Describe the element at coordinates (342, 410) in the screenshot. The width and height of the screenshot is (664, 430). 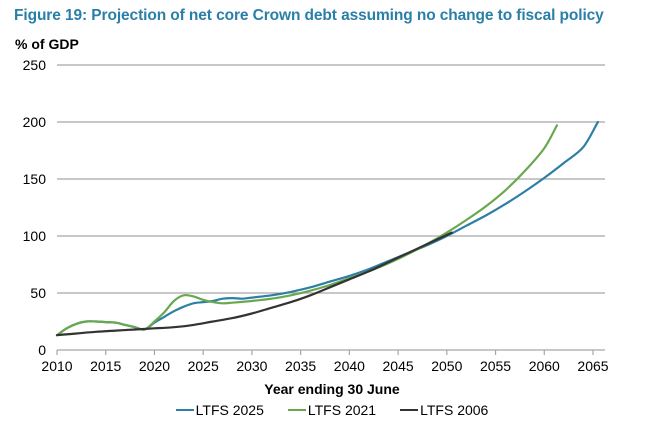
I see `legend-label-ltfs-2021: LTFS 2021` at that location.